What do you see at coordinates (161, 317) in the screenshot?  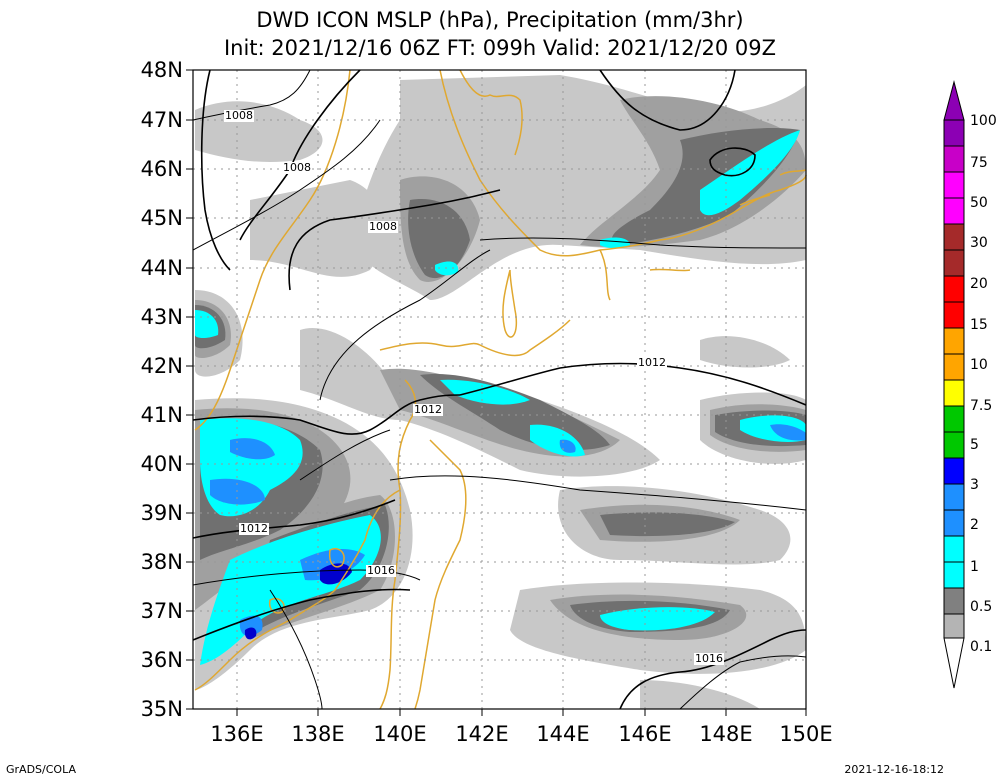 I see `lat-label: 43N` at bounding box center [161, 317].